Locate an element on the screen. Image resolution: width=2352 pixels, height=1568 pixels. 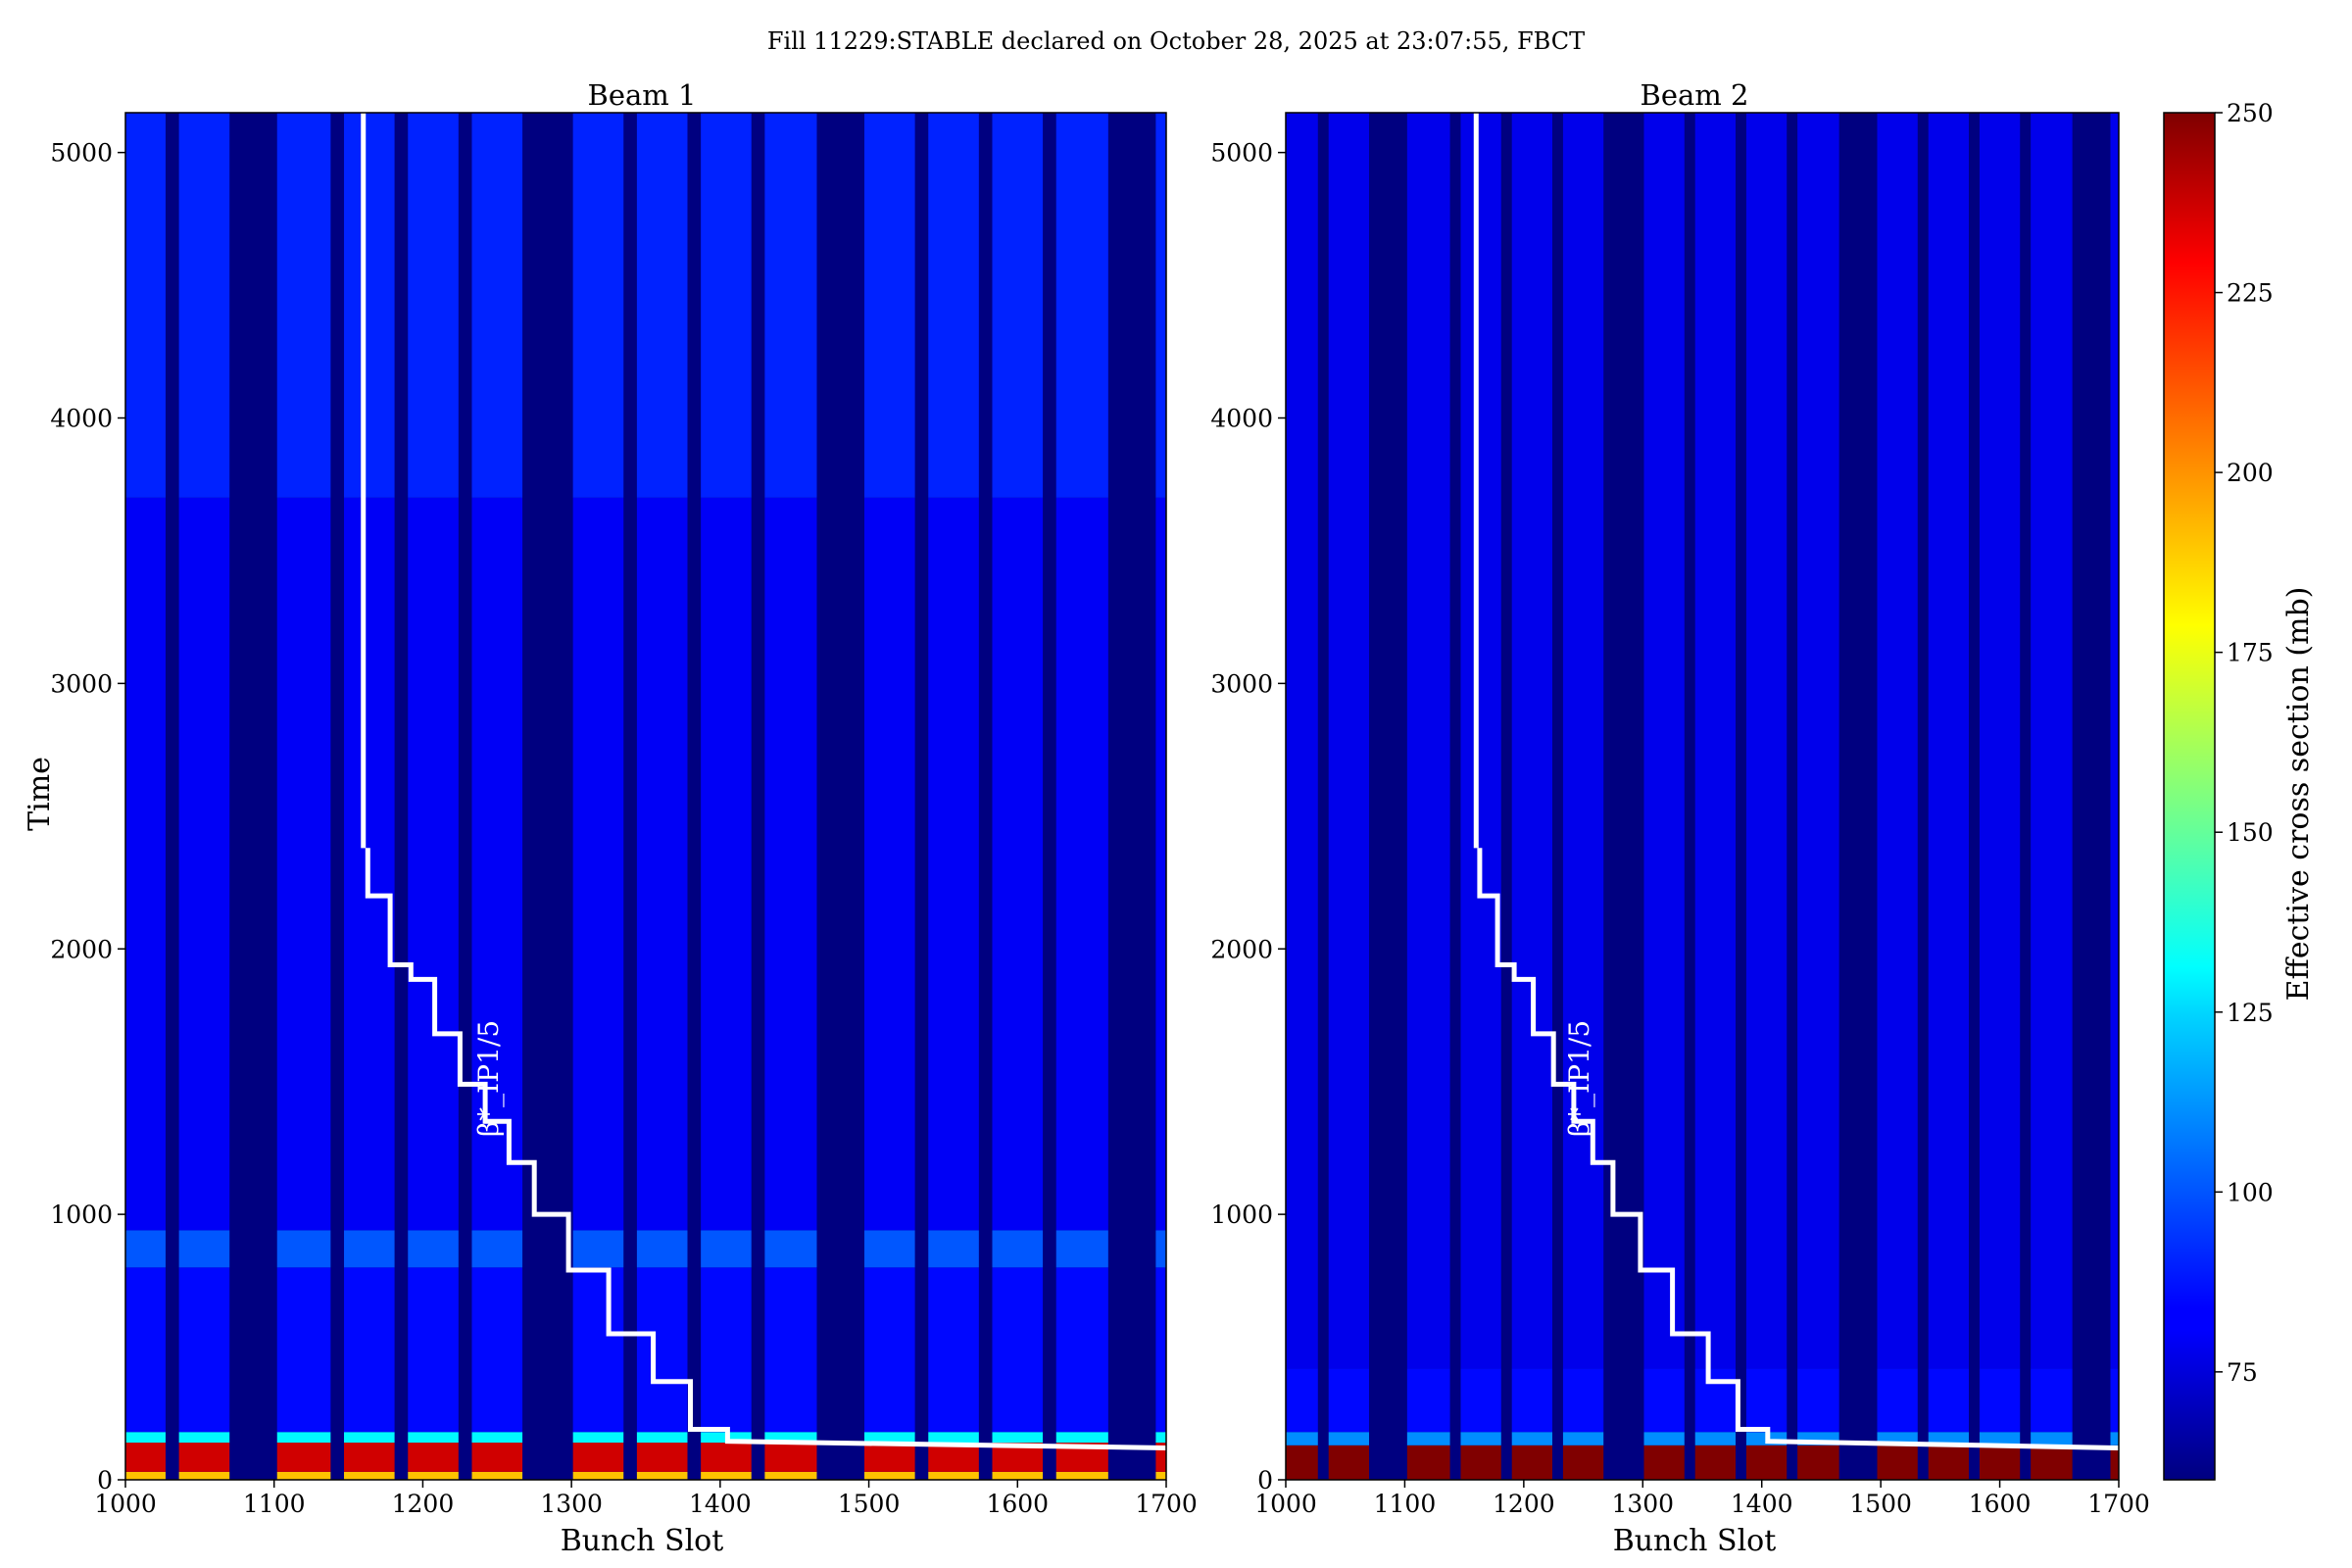
colorbar-tick-label: 75 is located at coordinates (2242, 1372).